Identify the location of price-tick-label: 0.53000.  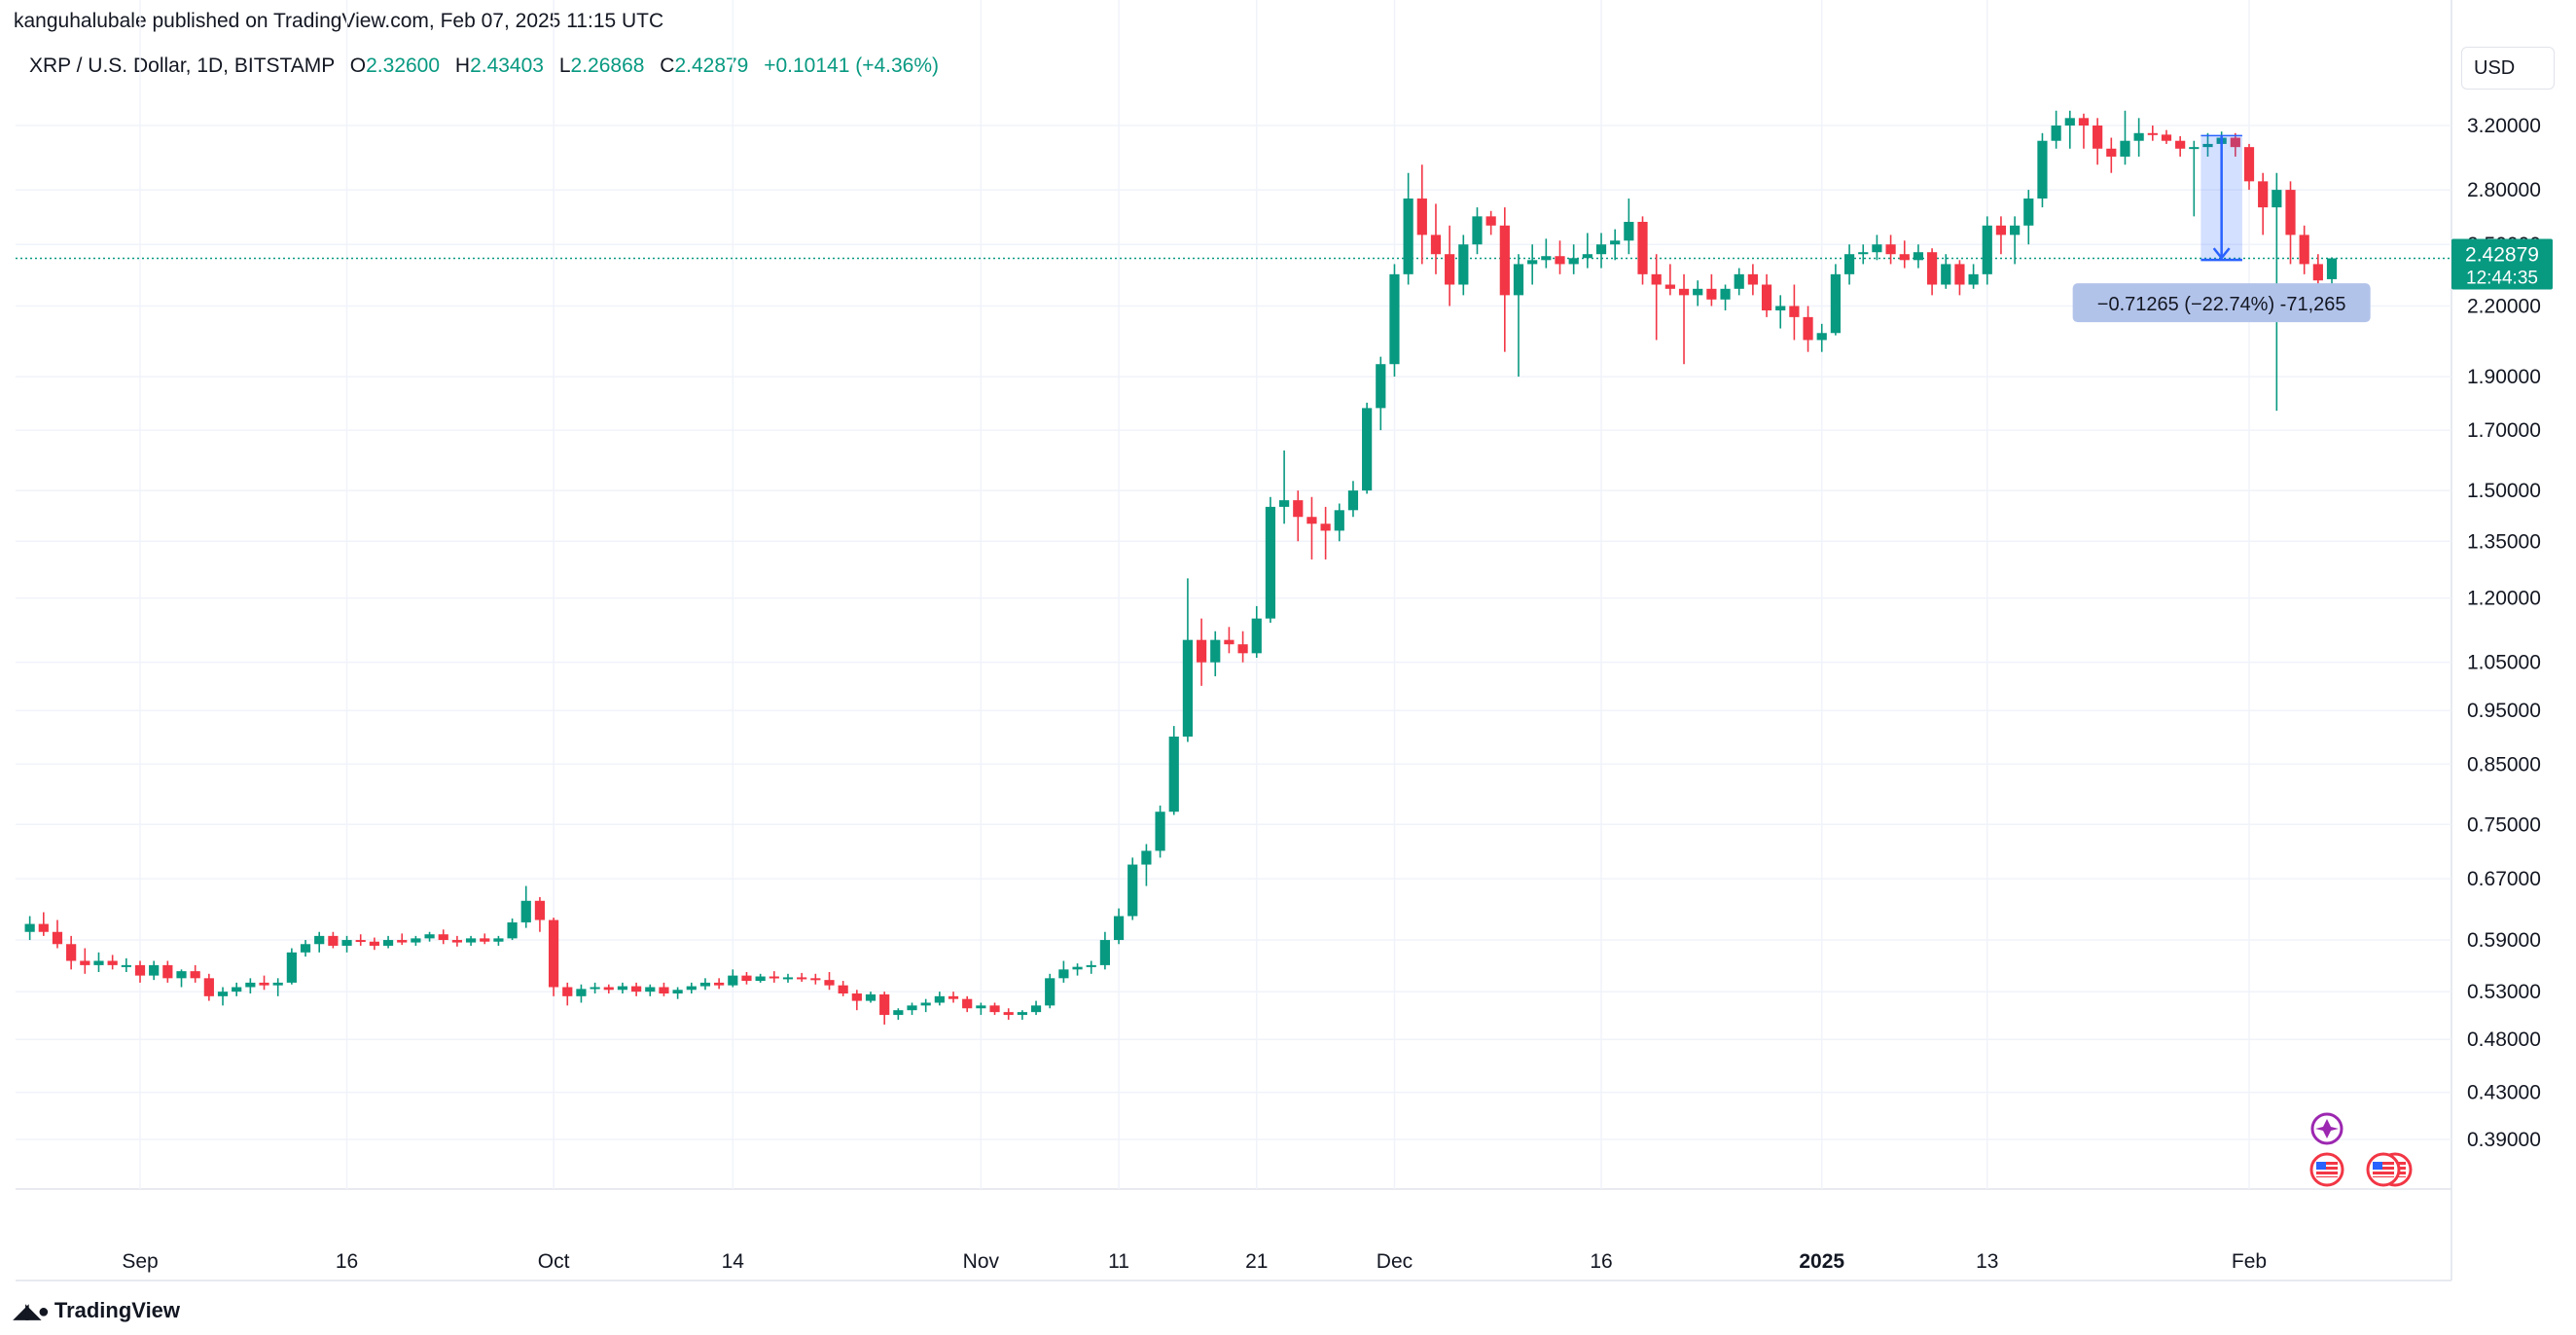
(2504, 992).